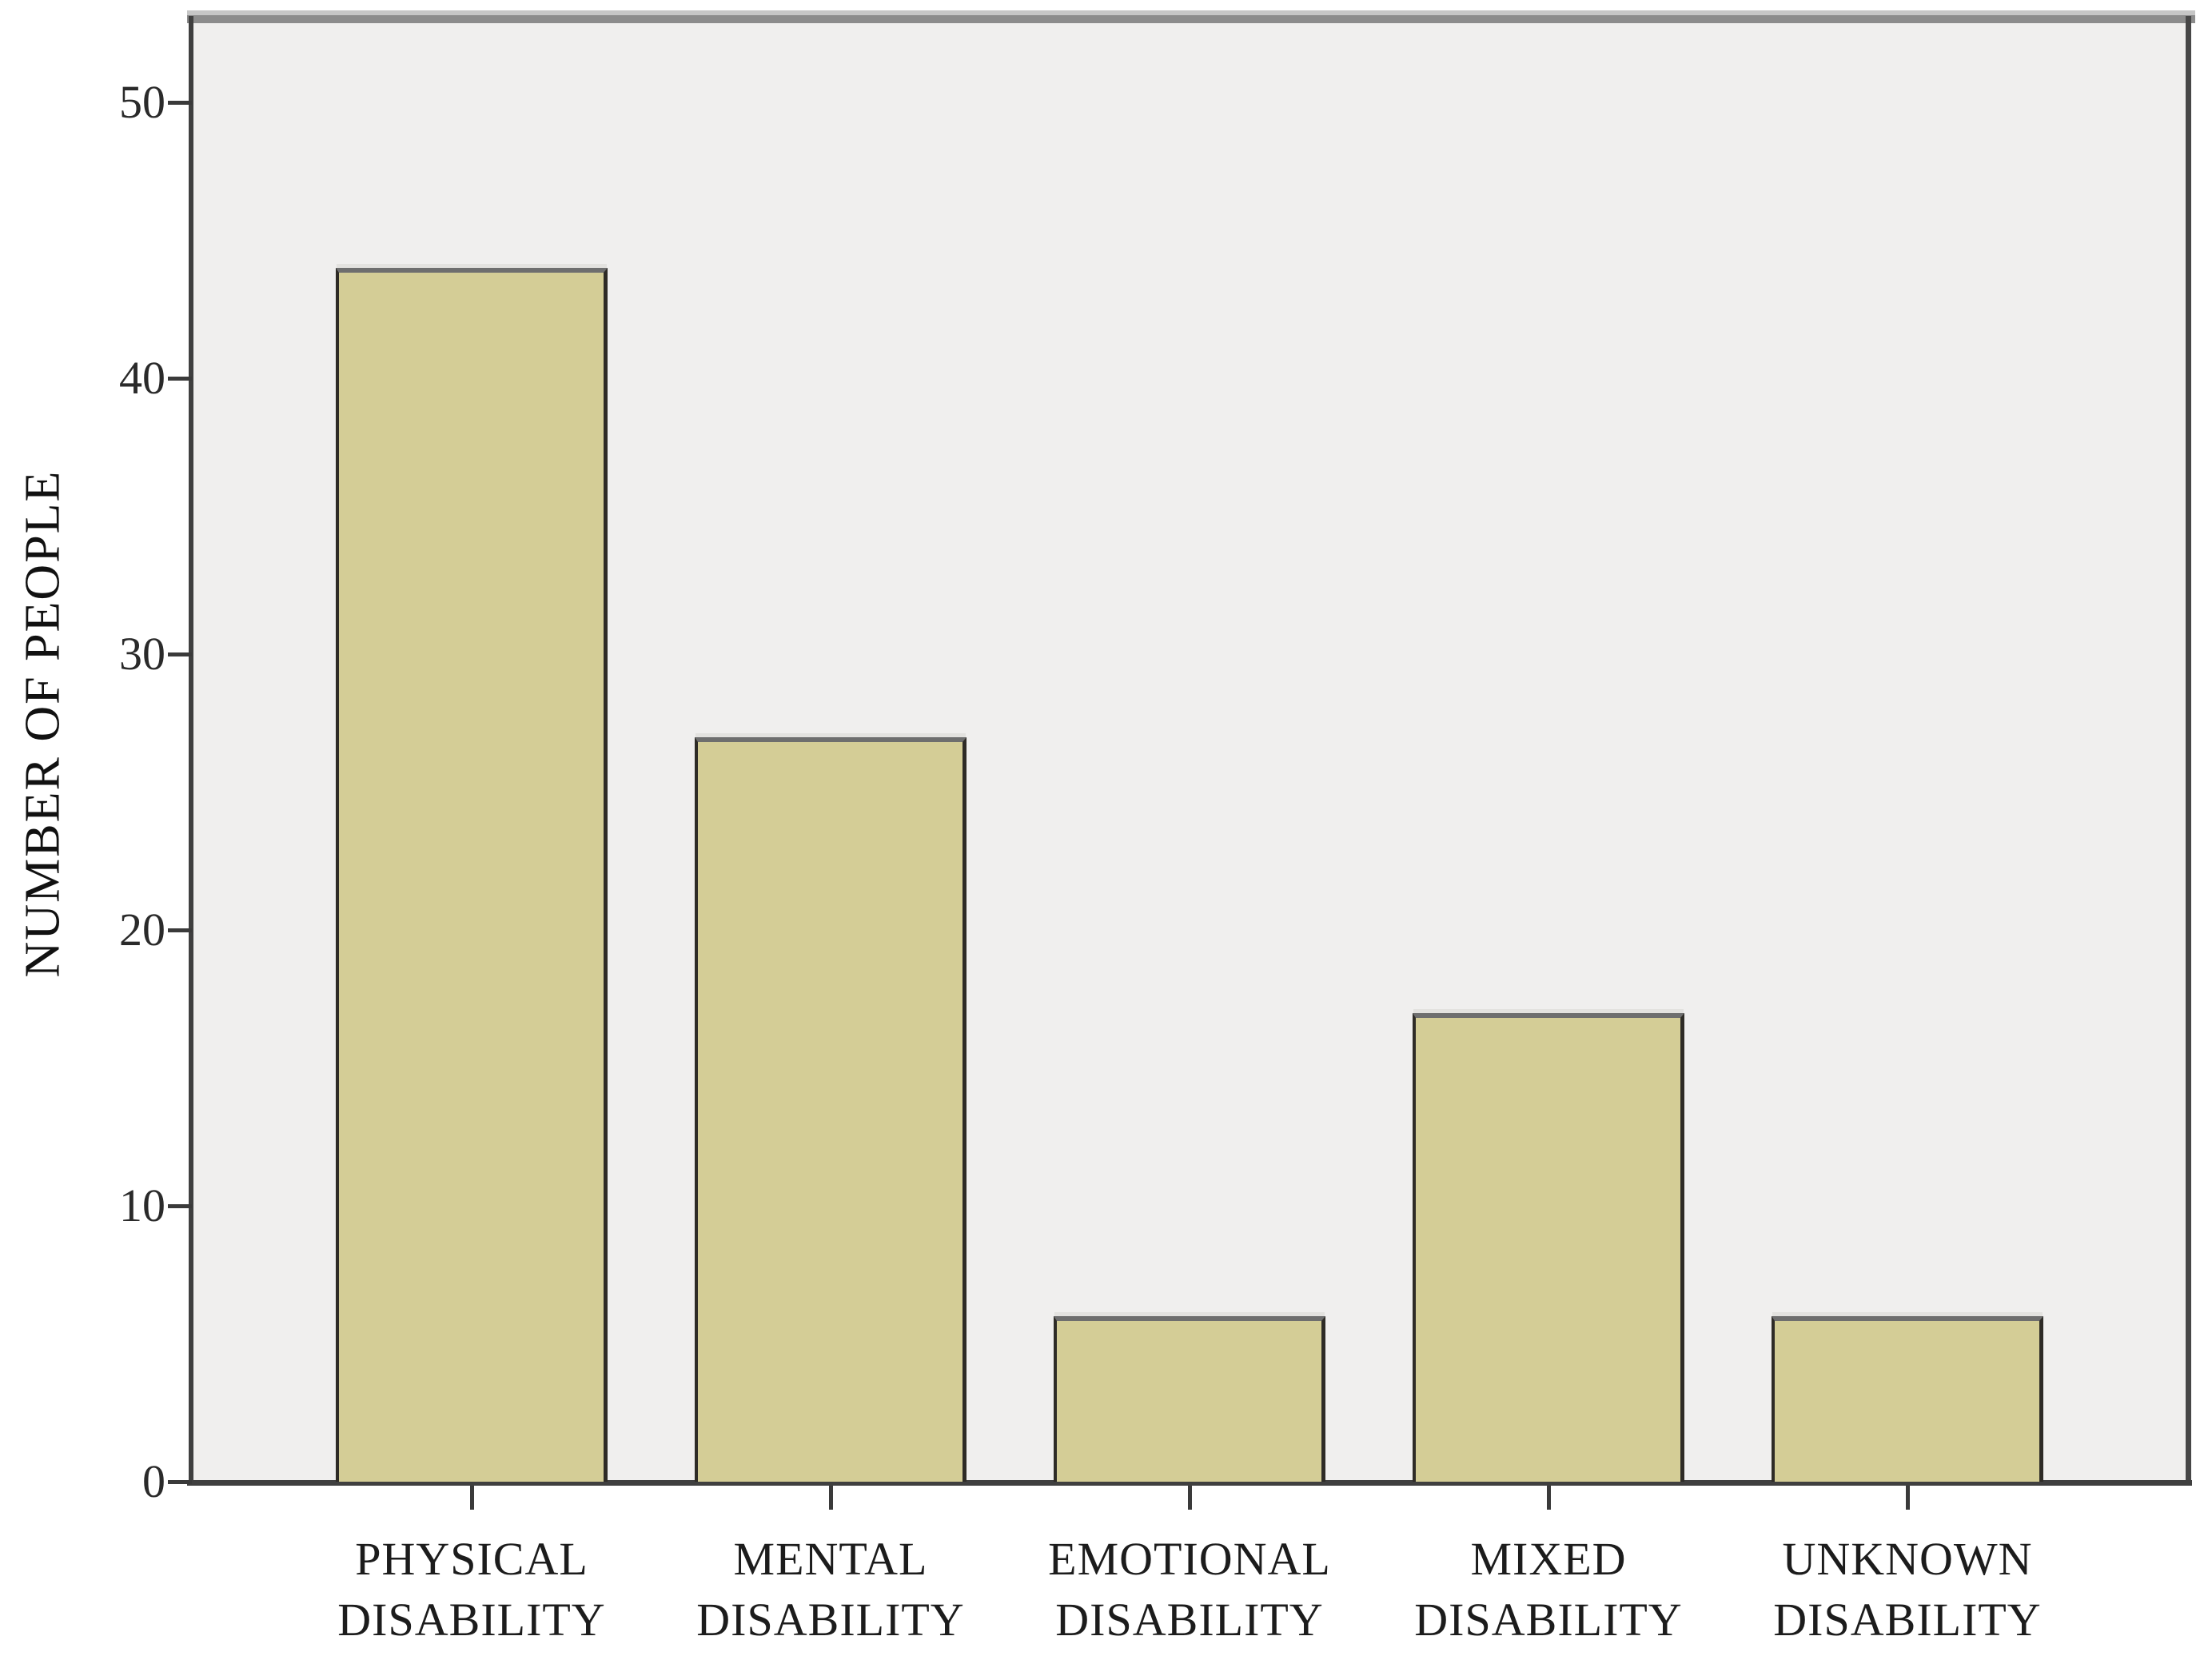  What do you see at coordinates (153, 1481) in the screenshot?
I see `y-tick-label: 0` at bounding box center [153, 1481].